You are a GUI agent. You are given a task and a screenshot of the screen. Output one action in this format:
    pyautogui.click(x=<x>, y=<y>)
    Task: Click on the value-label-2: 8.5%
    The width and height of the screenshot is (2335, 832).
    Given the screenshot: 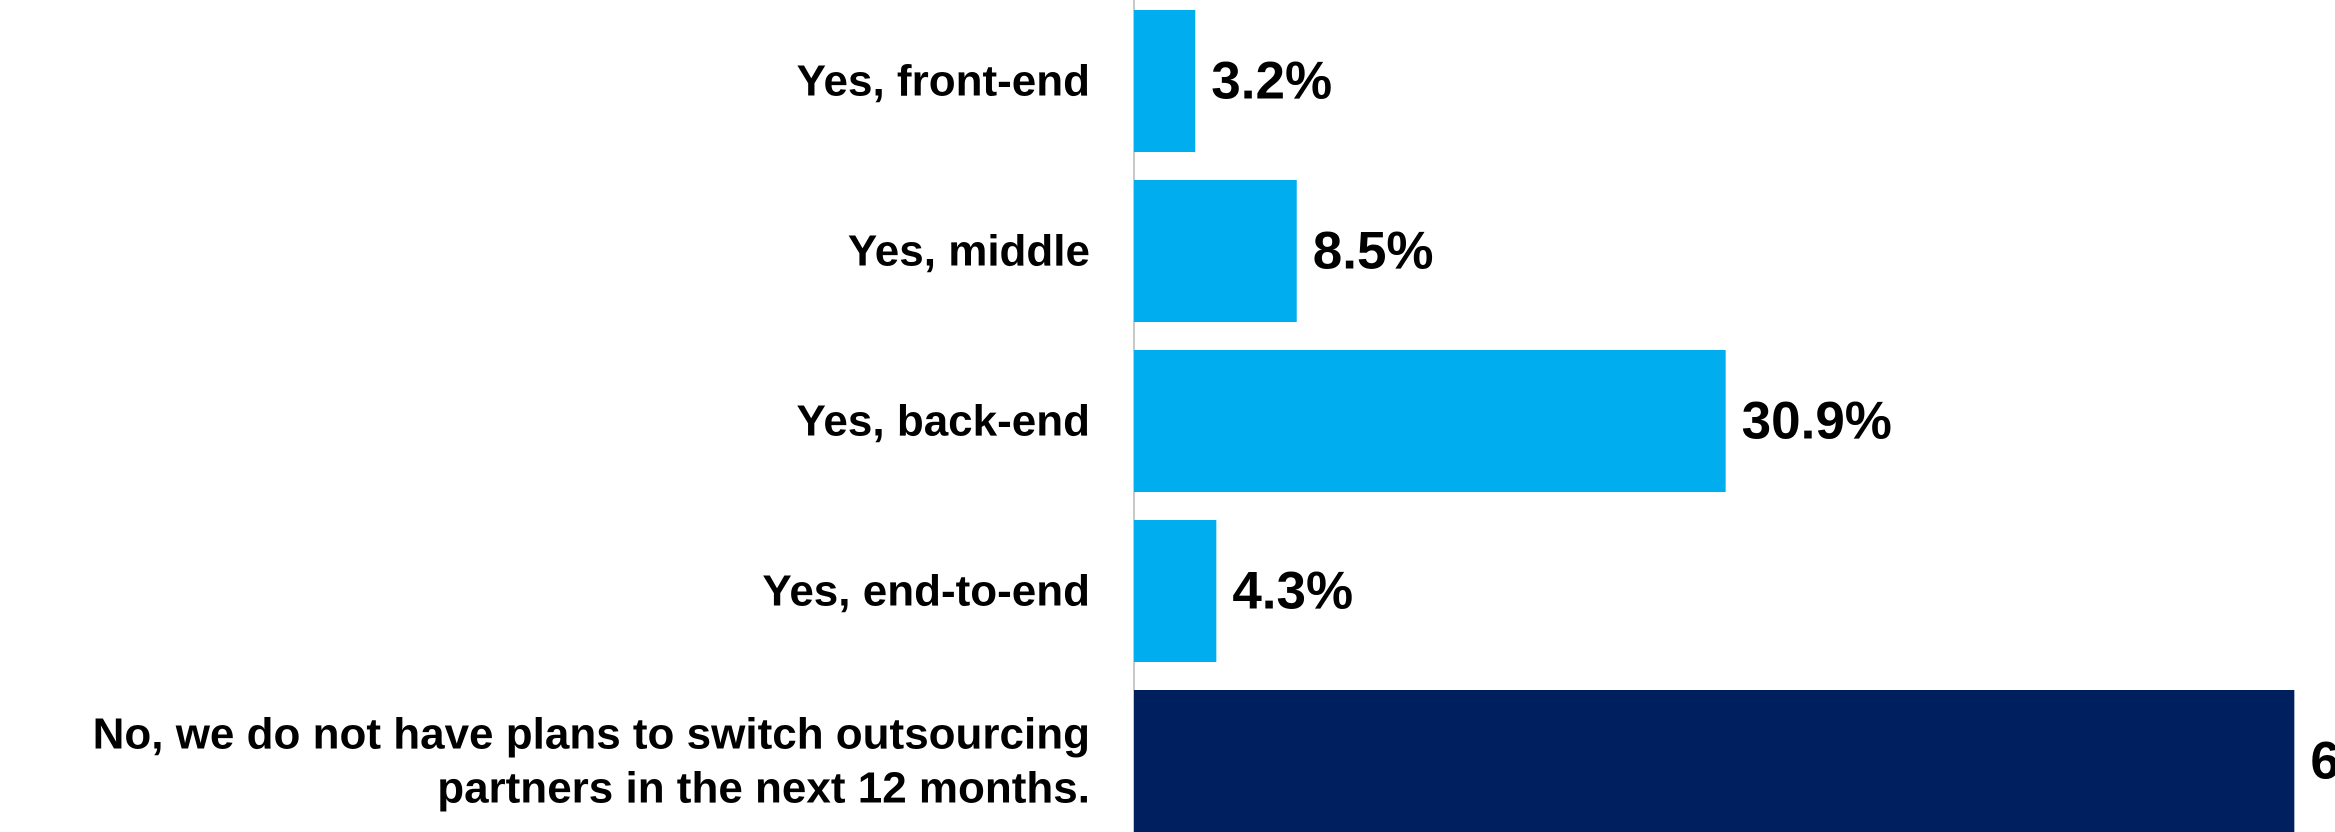 What is the action you would take?
    pyautogui.click(x=1373, y=251)
    